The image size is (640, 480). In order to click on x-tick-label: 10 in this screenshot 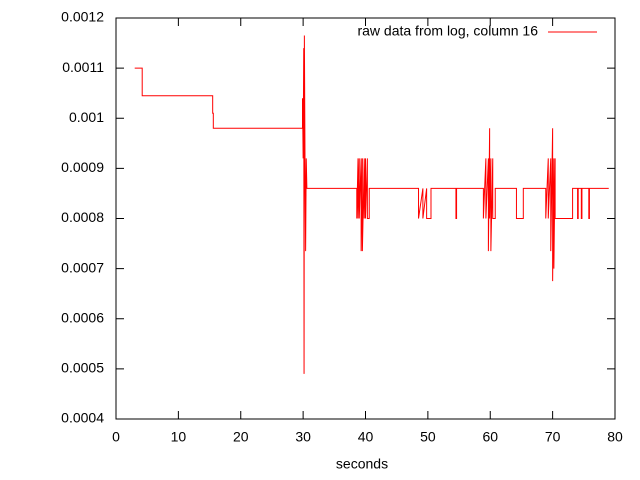, I will do `click(179, 437)`.